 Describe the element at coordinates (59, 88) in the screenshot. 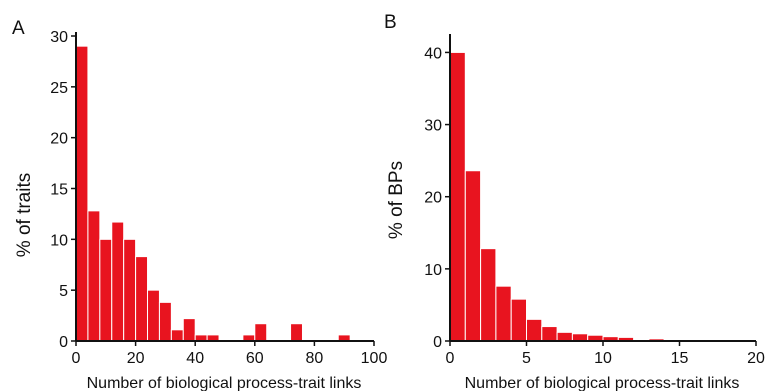

I see `panel-a-y-tick-label: 25` at that location.